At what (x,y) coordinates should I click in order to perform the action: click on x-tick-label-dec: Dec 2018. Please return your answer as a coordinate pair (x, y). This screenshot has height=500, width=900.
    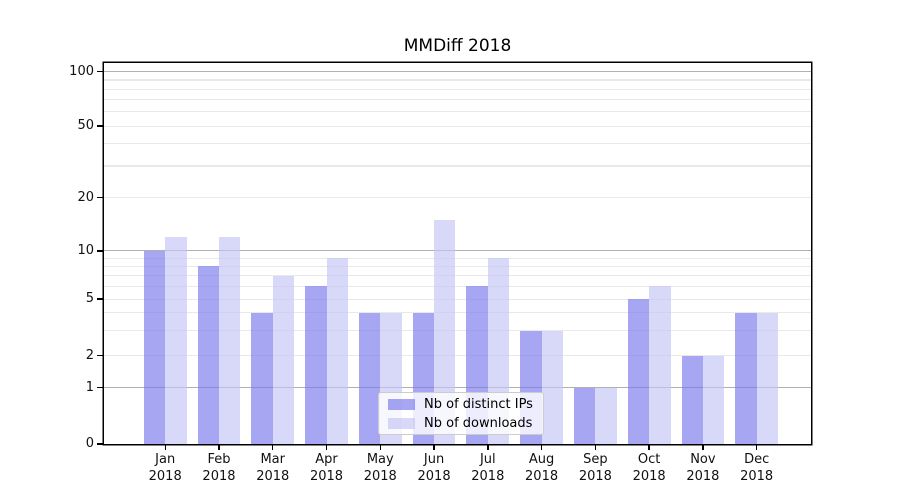
    Looking at the image, I should click on (757, 468).